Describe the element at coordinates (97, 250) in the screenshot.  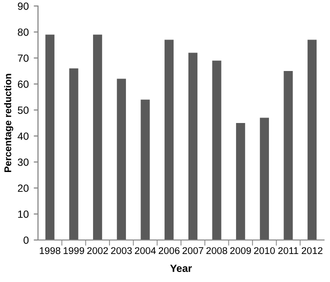
I see `x-tick-label: 2002` at that location.